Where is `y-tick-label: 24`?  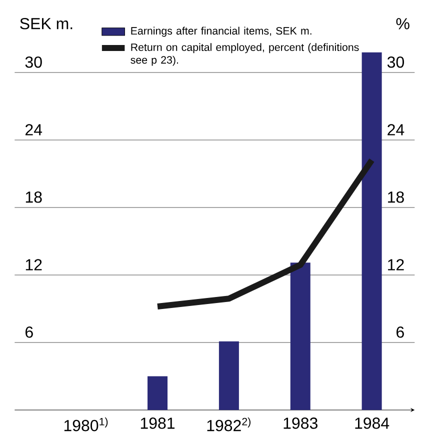 y-tick-label: 24 is located at coordinates (34, 130).